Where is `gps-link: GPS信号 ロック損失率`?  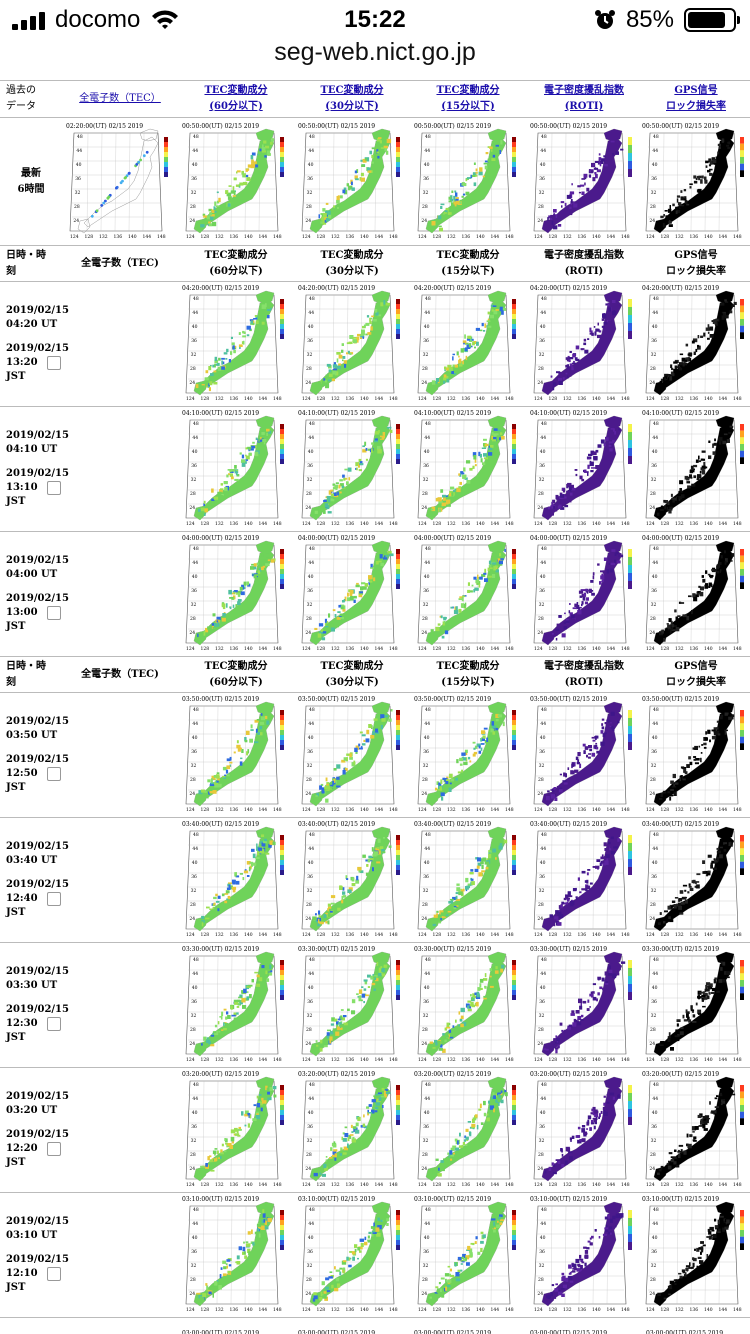 gps-link: GPS信号 ロック損失率 is located at coordinates (696, 98).